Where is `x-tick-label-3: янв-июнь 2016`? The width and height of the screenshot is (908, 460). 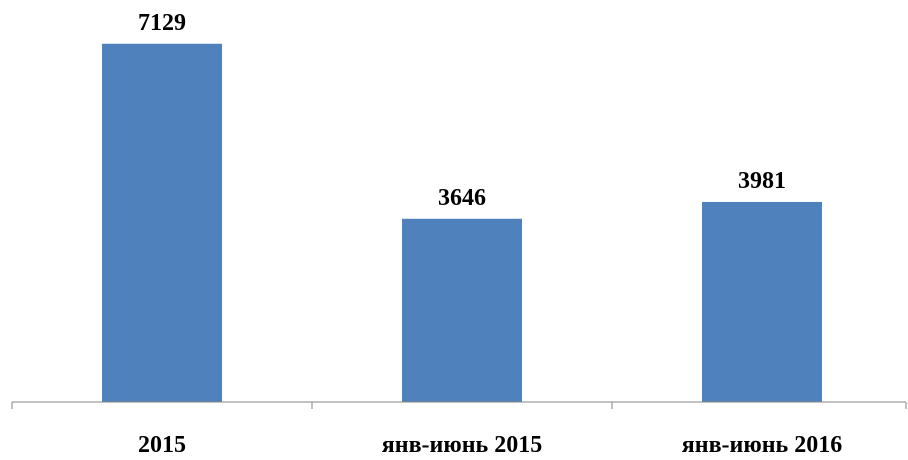
x-tick-label-3: янв-июнь 2016 is located at coordinates (762, 445).